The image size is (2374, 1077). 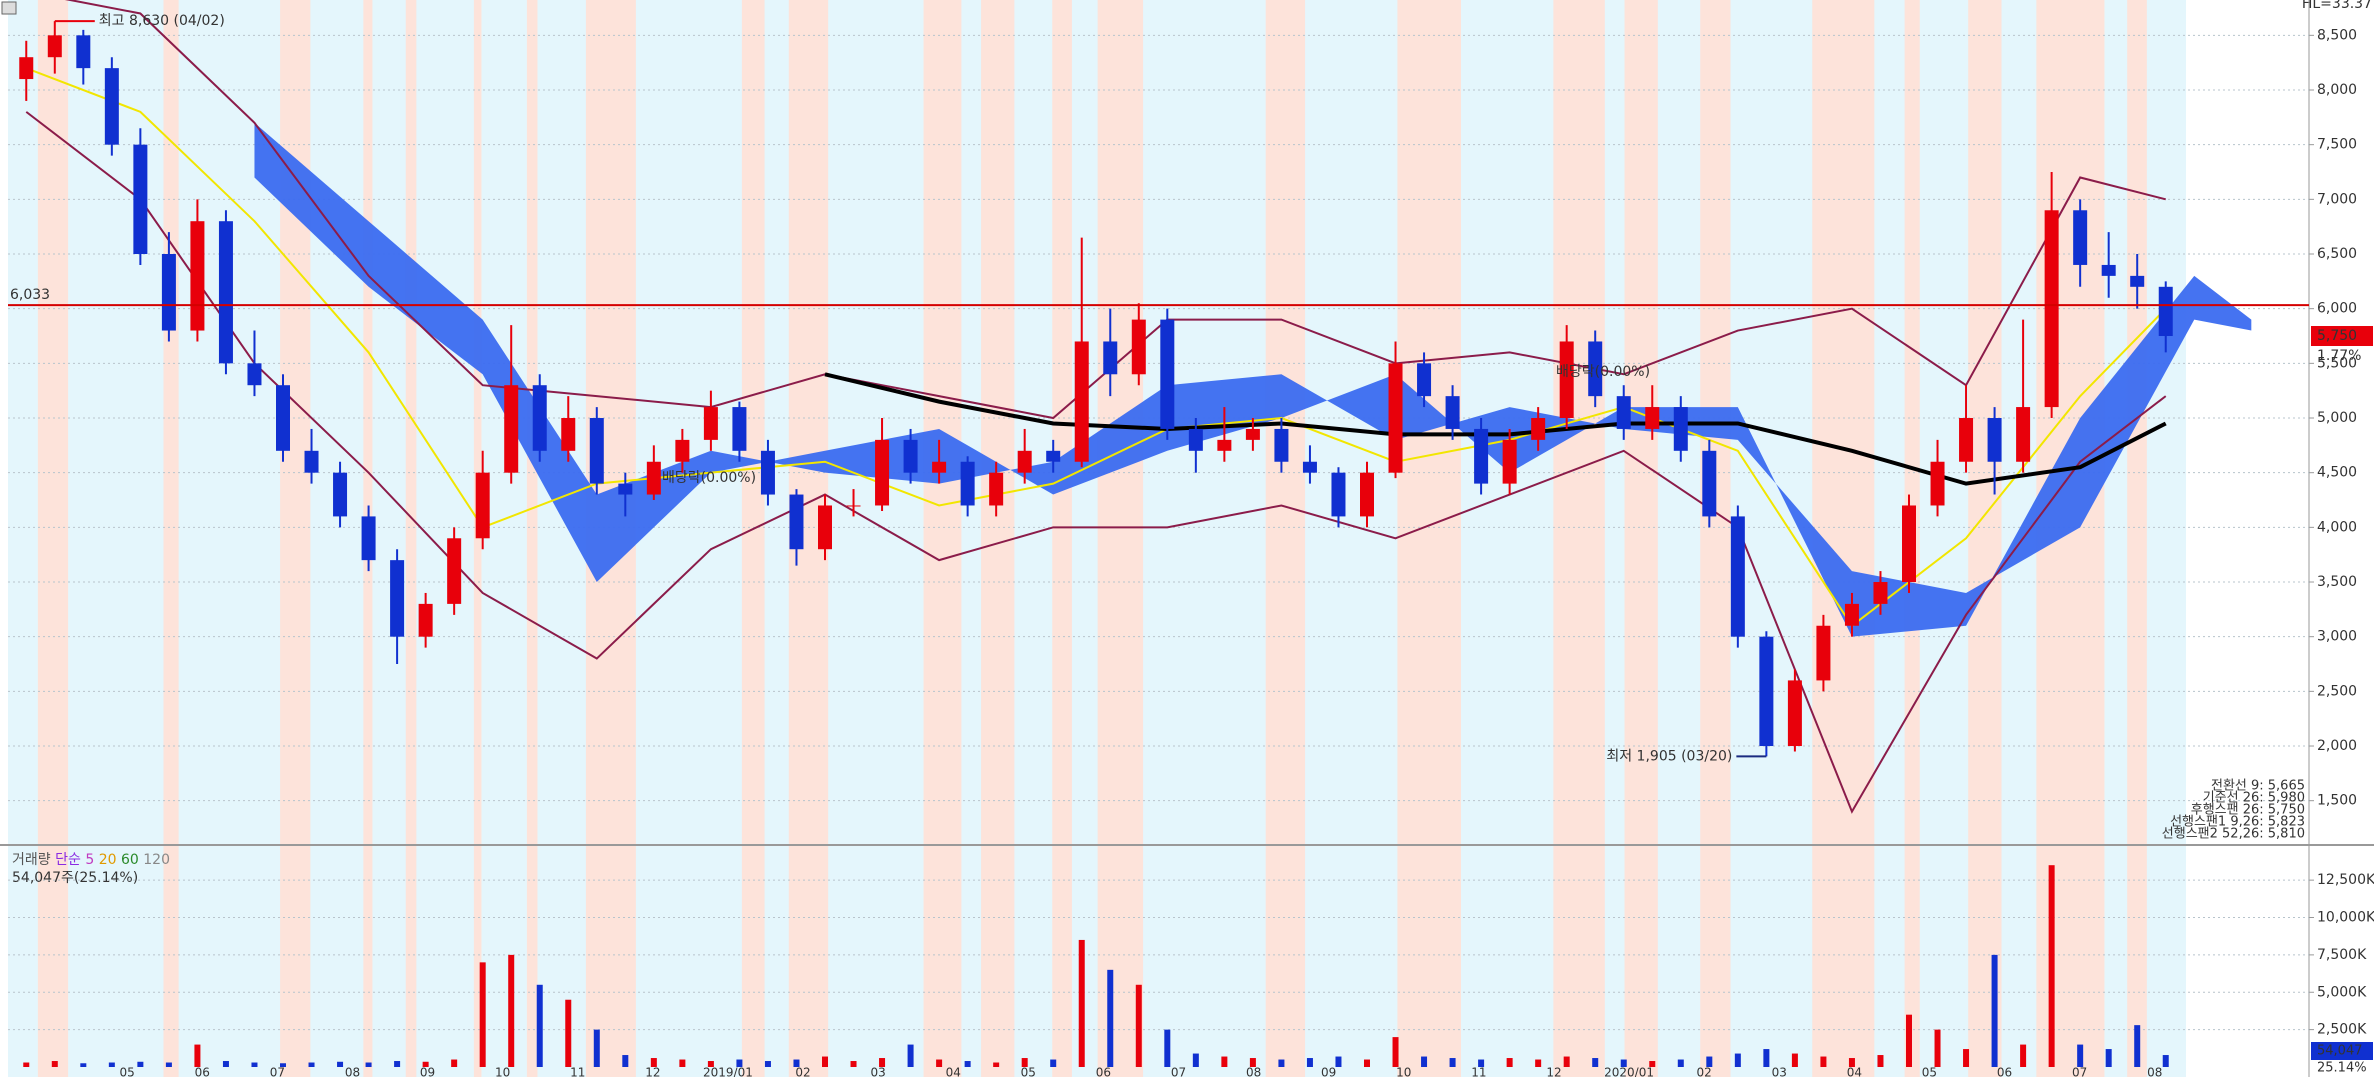 What do you see at coordinates (2233, 834) in the screenshot?
I see `ichimoku-legend: 선행스팬2 52,26: 5,810` at bounding box center [2233, 834].